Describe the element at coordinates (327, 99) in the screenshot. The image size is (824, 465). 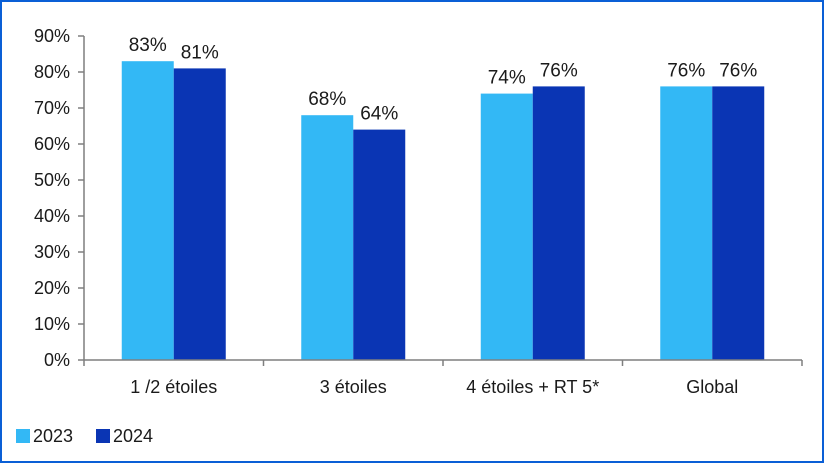
I see `data-label: 68%` at that location.